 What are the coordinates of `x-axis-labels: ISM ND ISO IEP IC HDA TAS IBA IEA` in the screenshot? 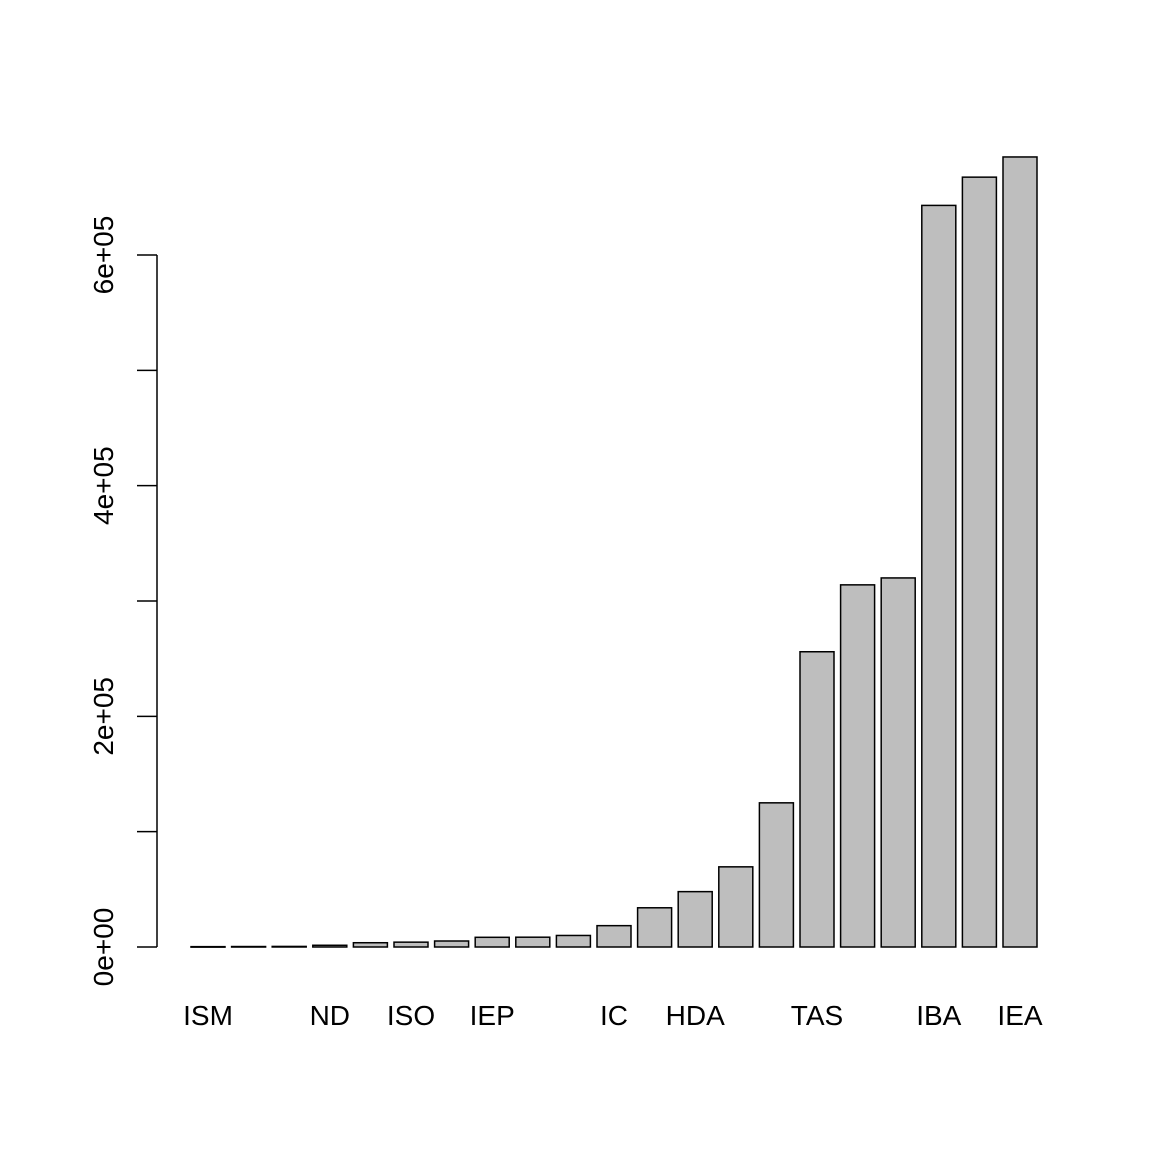 It's located at (613, 1015).